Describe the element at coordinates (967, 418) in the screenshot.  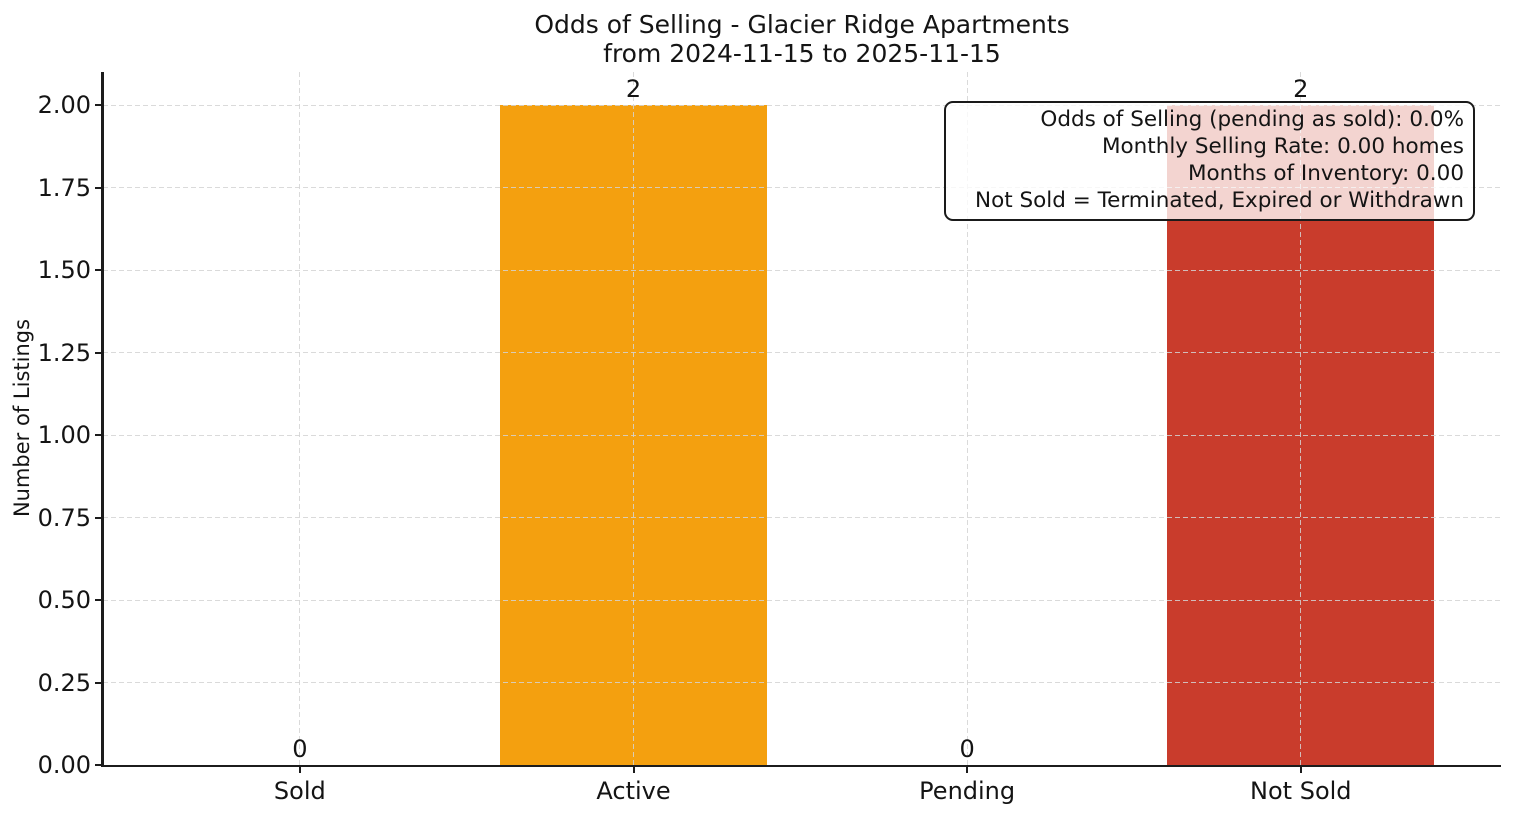
I see `v-gridline-pending` at that location.